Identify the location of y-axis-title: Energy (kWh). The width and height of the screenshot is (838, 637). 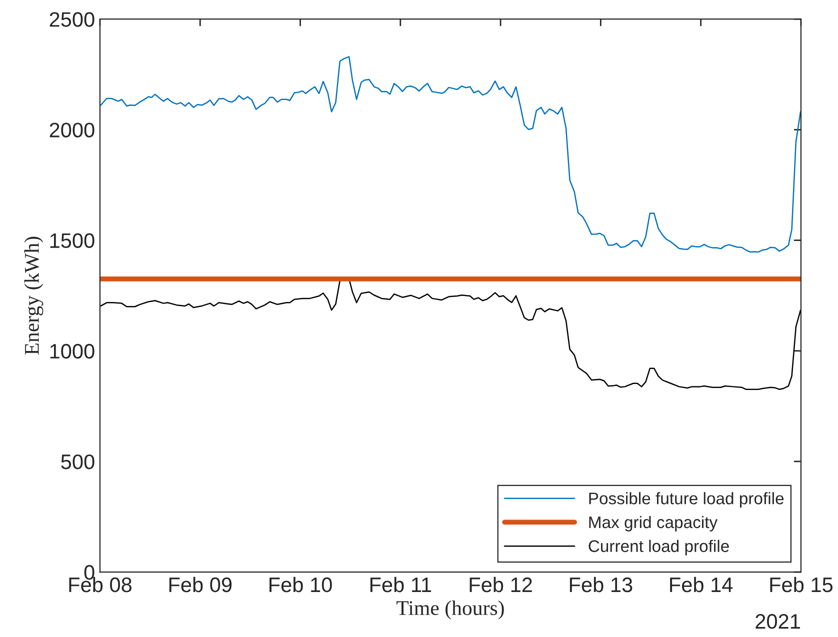
(34, 295).